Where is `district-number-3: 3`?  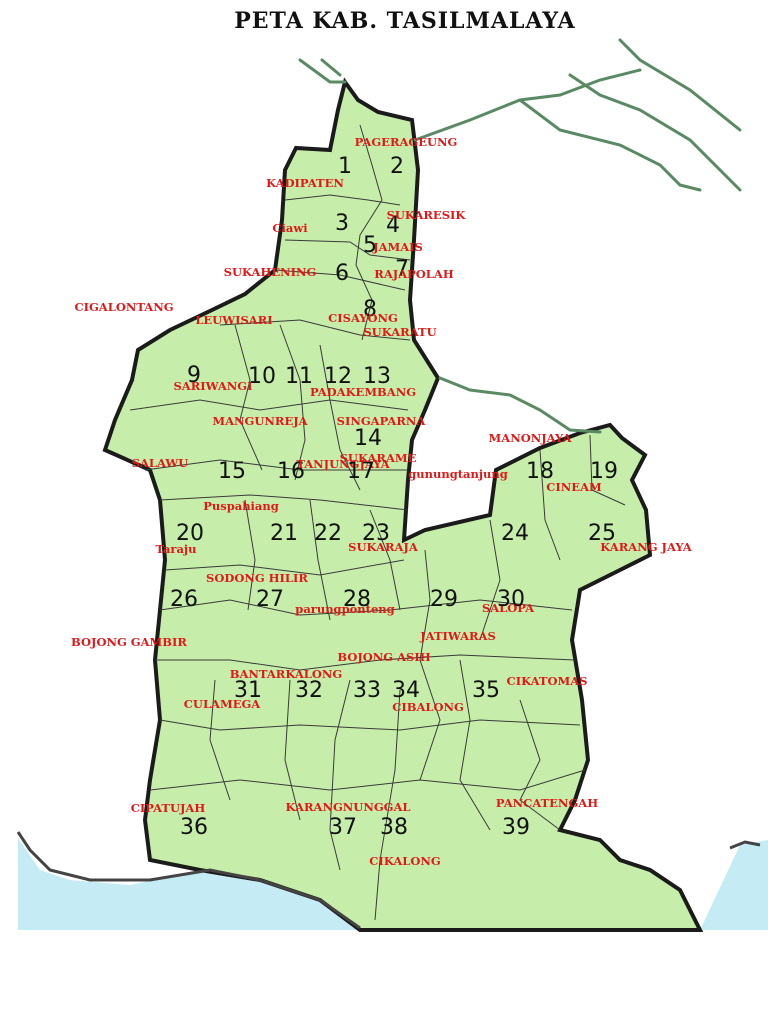 district-number-3: 3 is located at coordinates (342, 223).